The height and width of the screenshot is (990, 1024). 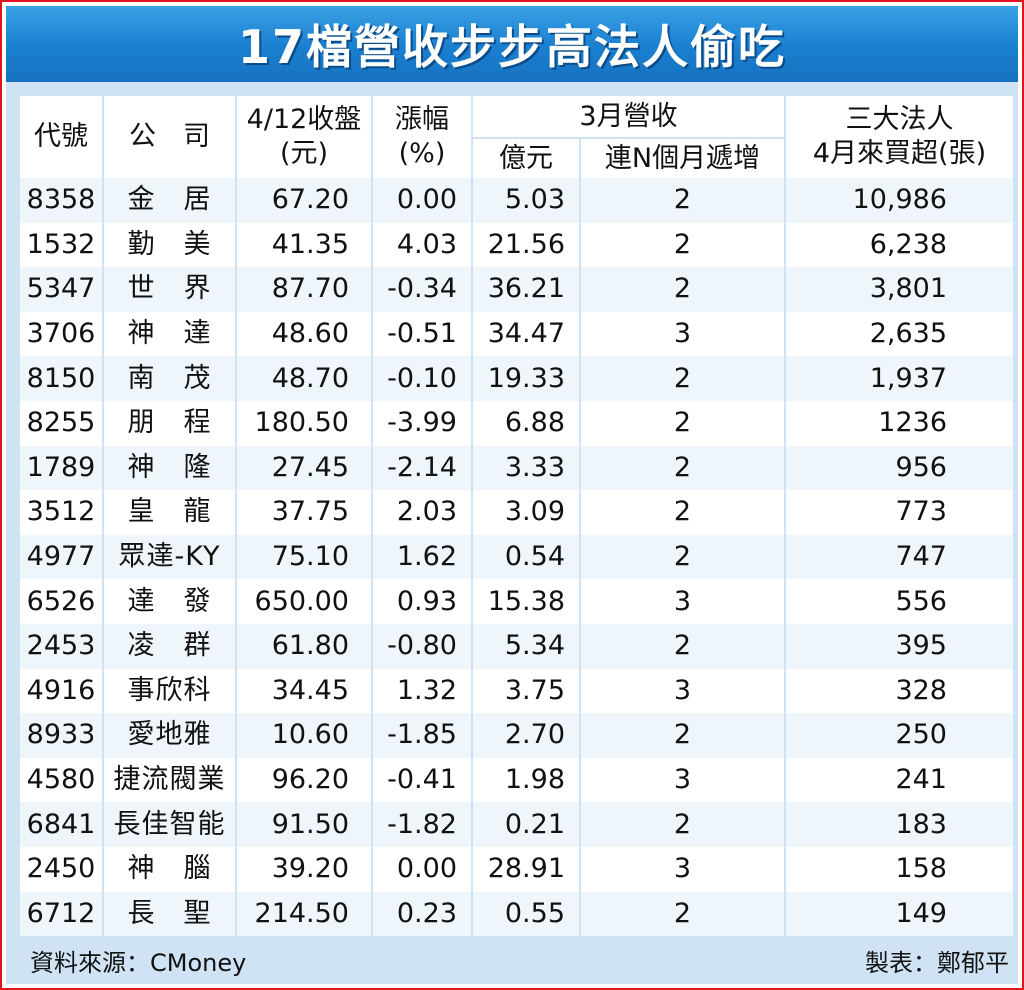 What do you see at coordinates (62, 200) in the screenshot?
I see `cell-code: 8358` at bounding box center [62, 200].